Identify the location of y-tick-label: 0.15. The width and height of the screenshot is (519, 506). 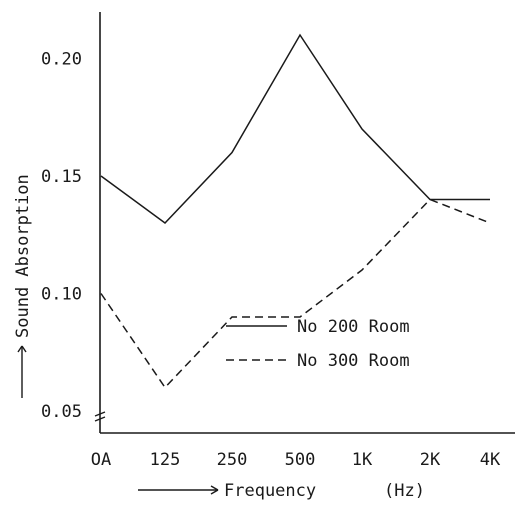
(61, 177).